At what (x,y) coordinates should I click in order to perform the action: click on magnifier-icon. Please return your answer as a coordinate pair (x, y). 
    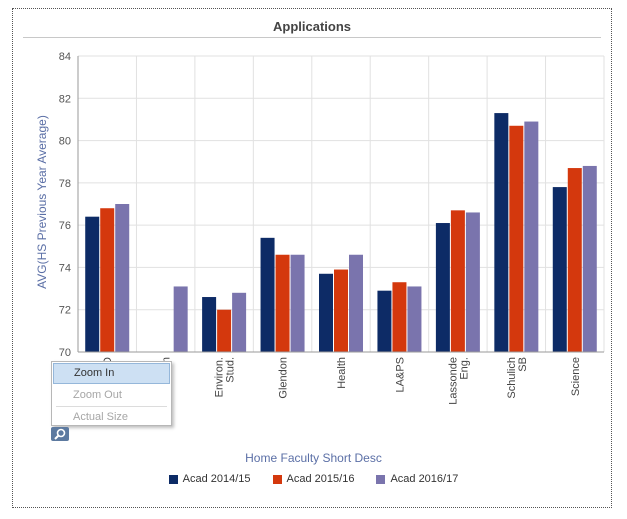
    Looking at the image, I should click on (60, 434).